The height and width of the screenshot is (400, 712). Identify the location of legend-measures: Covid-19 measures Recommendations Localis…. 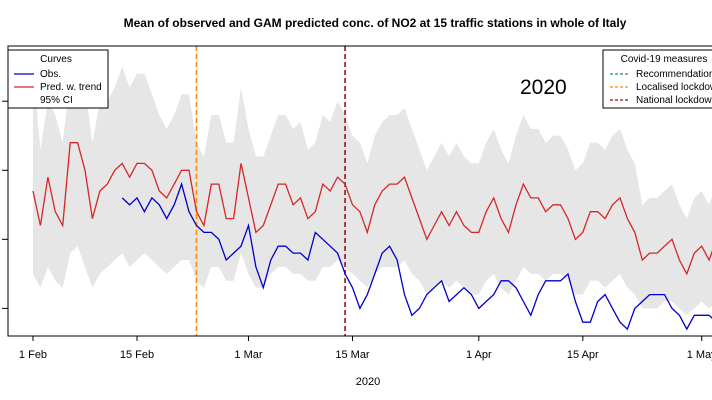
(657, 79).